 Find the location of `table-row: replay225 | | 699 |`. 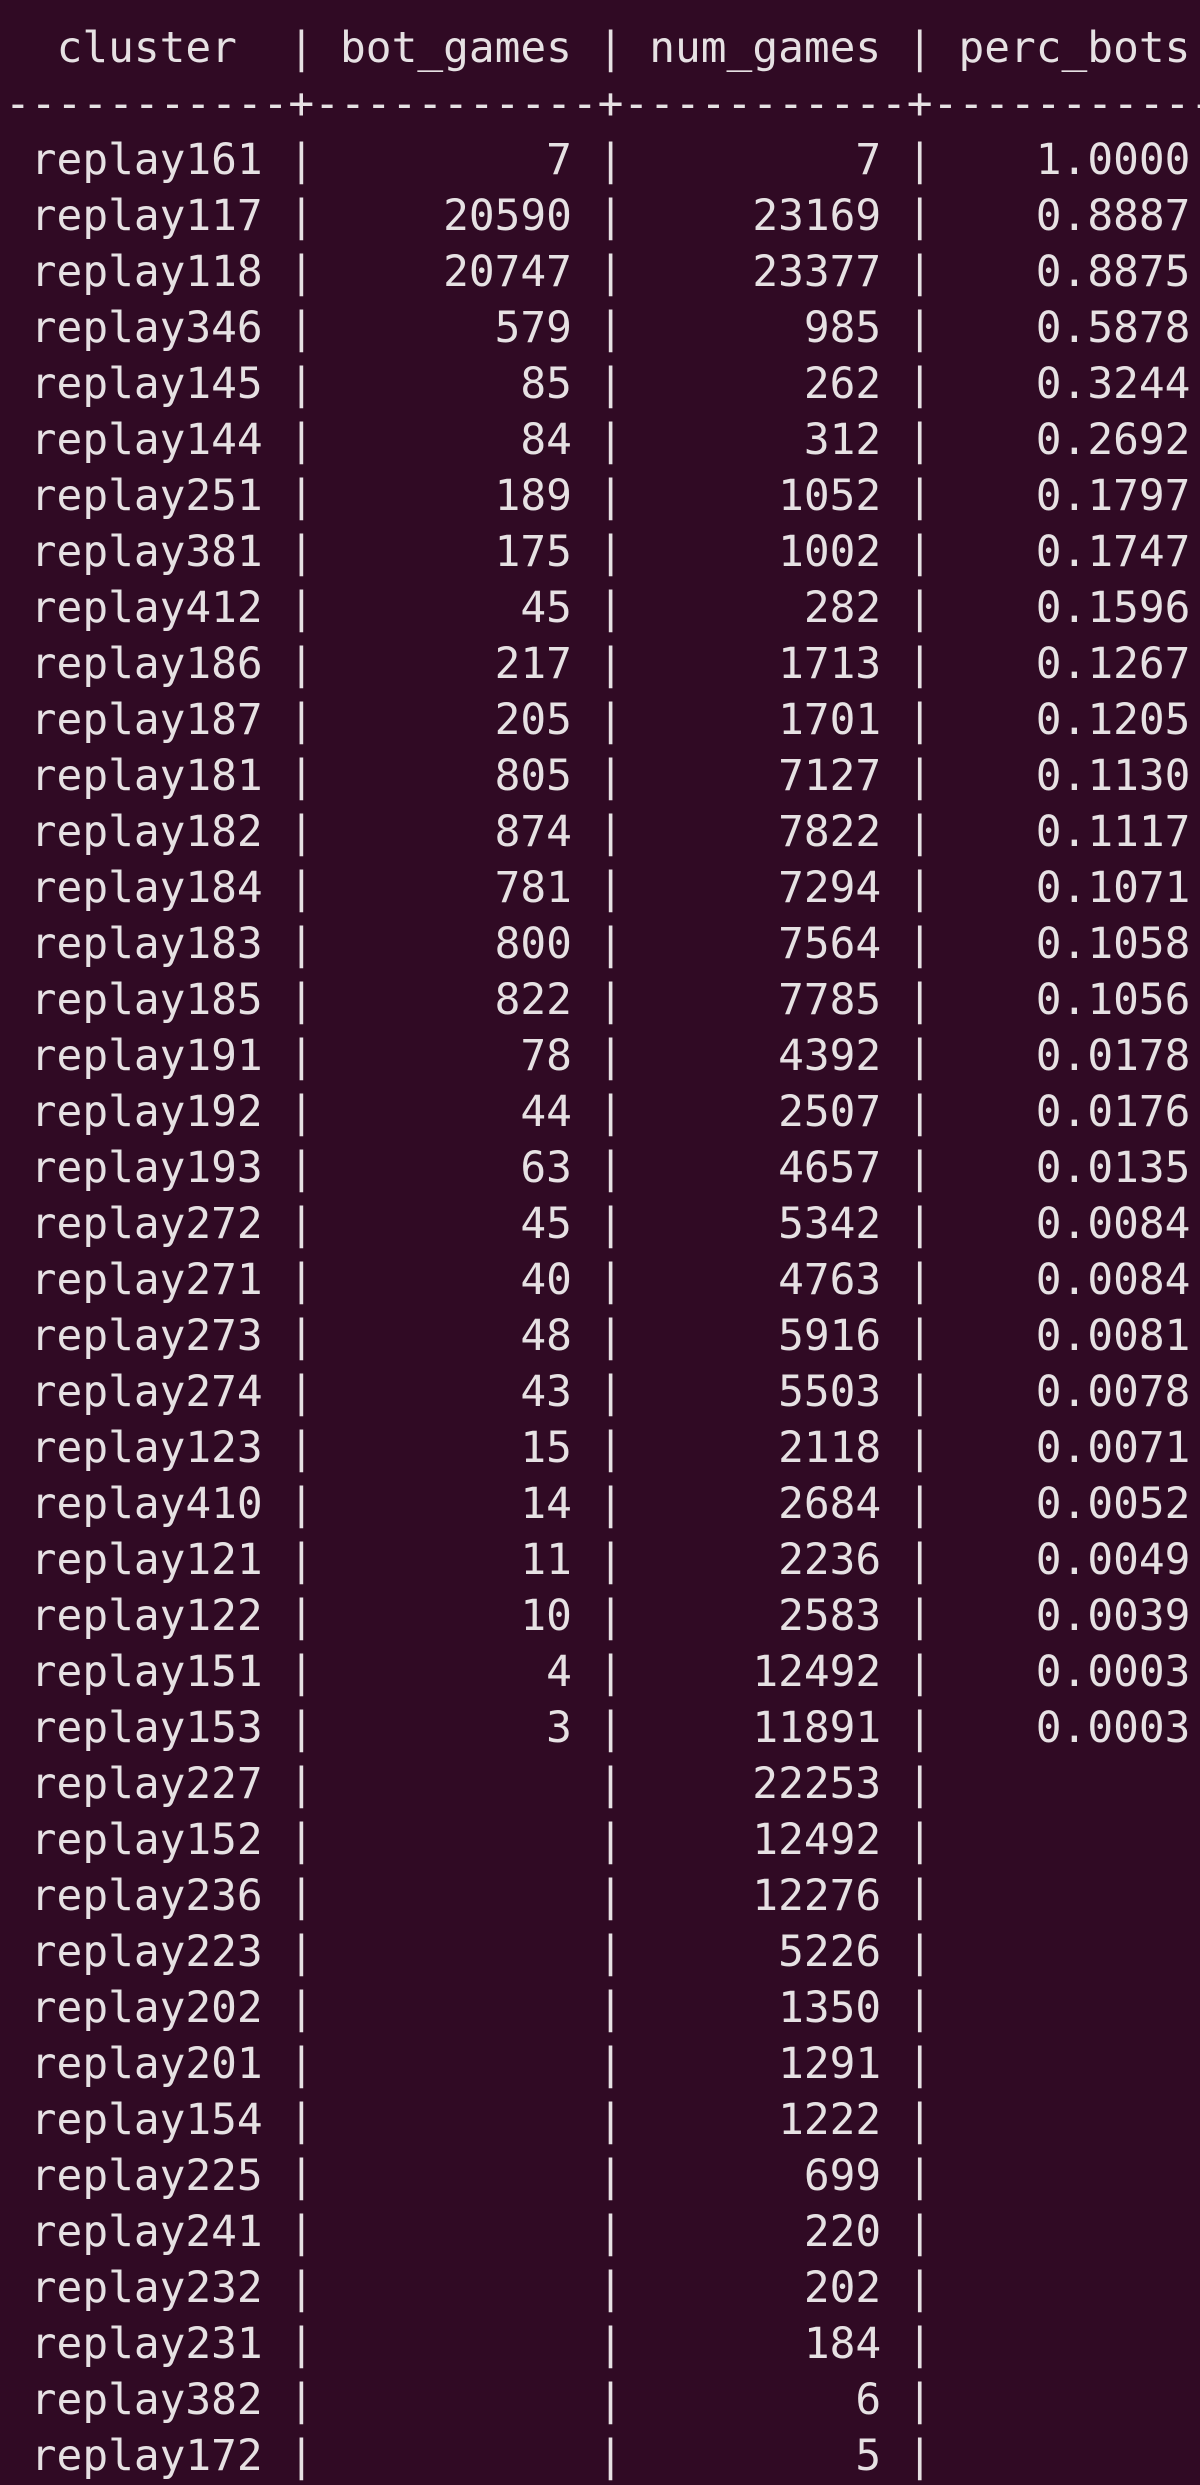

table-row: replay225 | | 699 | is located at coordinates (602, 2176).